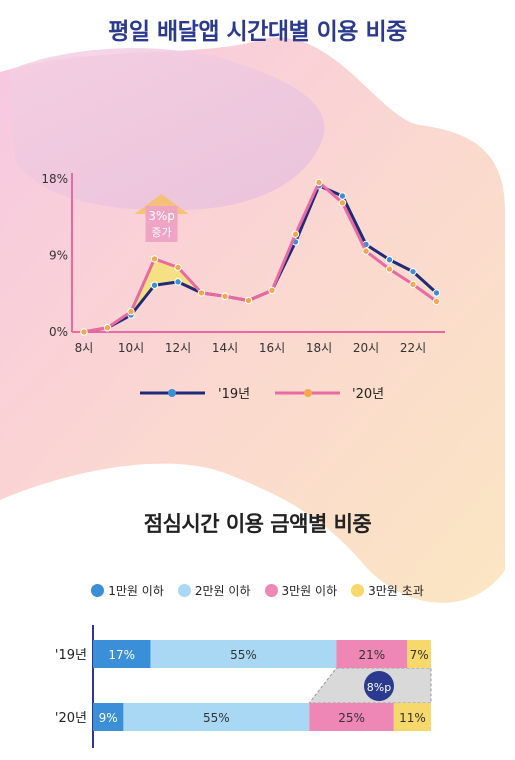  What do you see at coordinates (308, 393) in the screenshot?
I see `legend-marker-2020` at bounding box center [308, 393].